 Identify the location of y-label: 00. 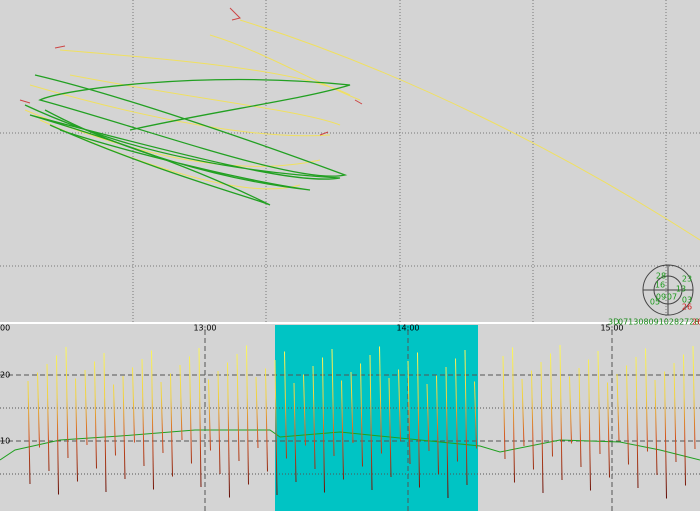
(5, 328).